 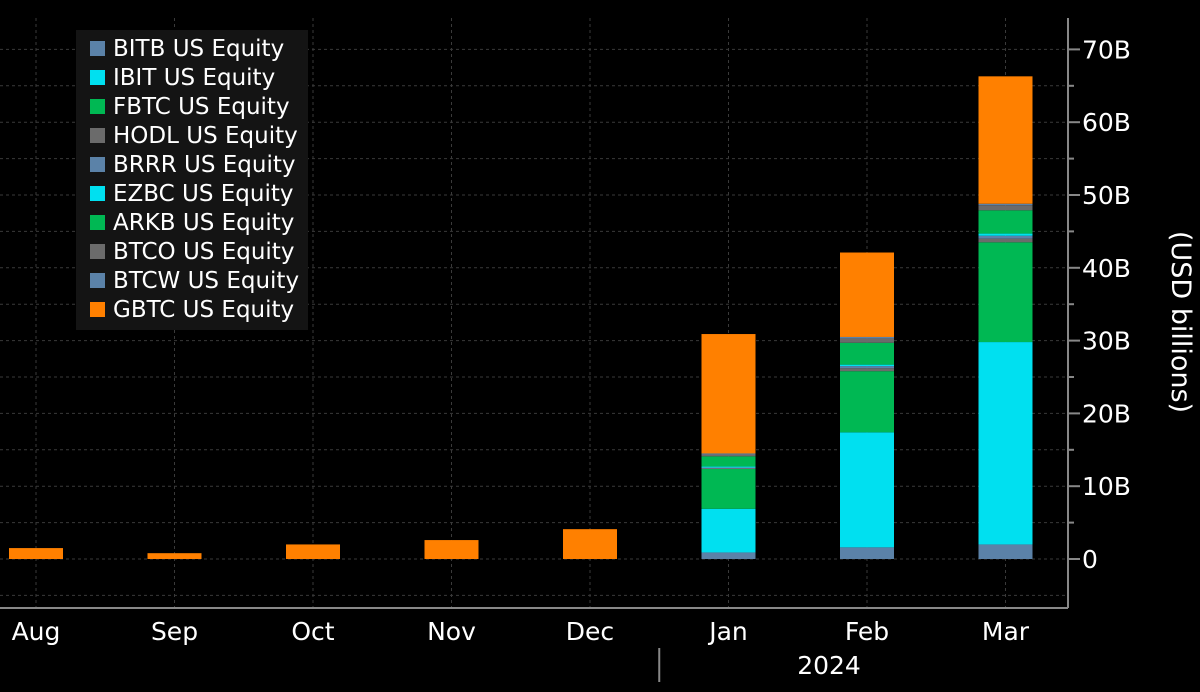 What do you see at coordinates (590, 544) in the screenshot?
I see `bar-segment-gbtc-dec` at bounding box center [590, 544].